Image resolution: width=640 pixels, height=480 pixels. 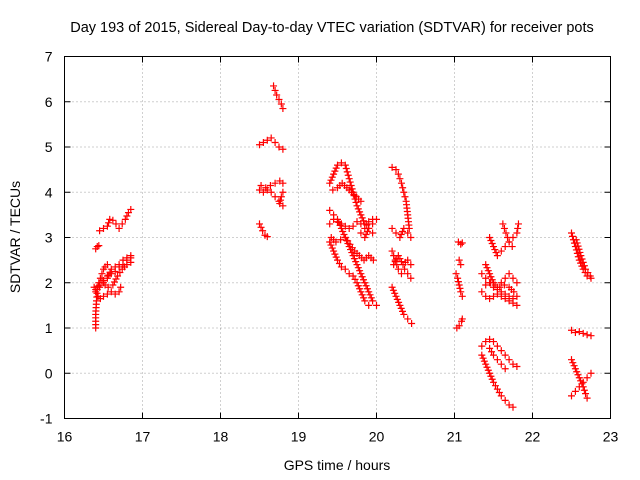 What do you see at coordinates (611, 437) in the screenshot?
I see `x-tick-label: 23` at bounding box center [611, 437].